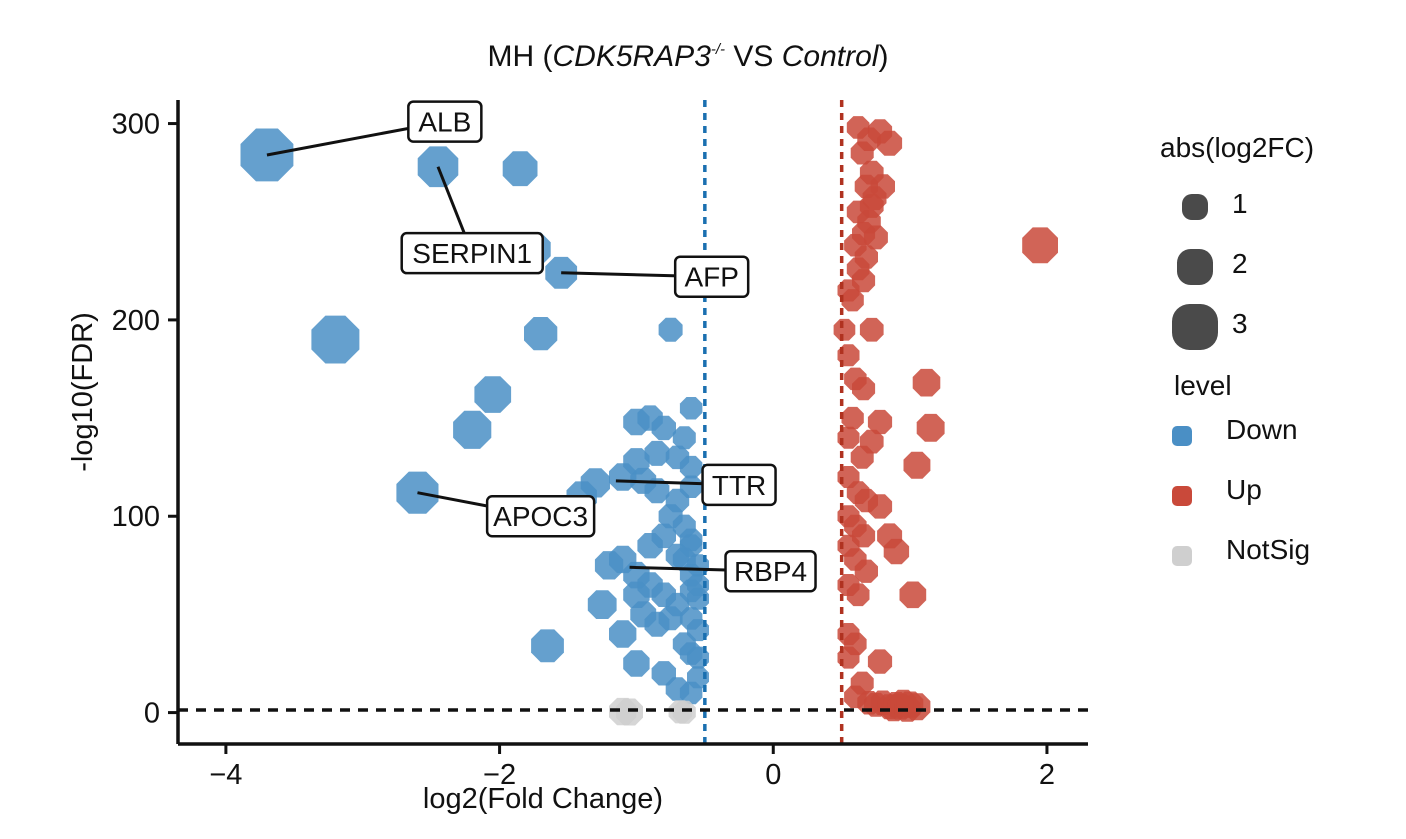 The height and width of the screenshot is (839, 1406). I want to click on gene-label: RBP4, so click(723, 571).